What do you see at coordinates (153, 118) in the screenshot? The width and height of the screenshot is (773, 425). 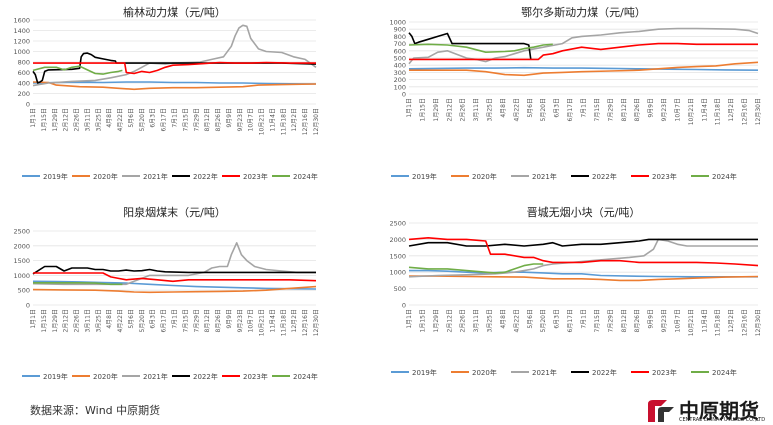 I see `x-tick-label: 6月3日` at bounding box center [153, 118].